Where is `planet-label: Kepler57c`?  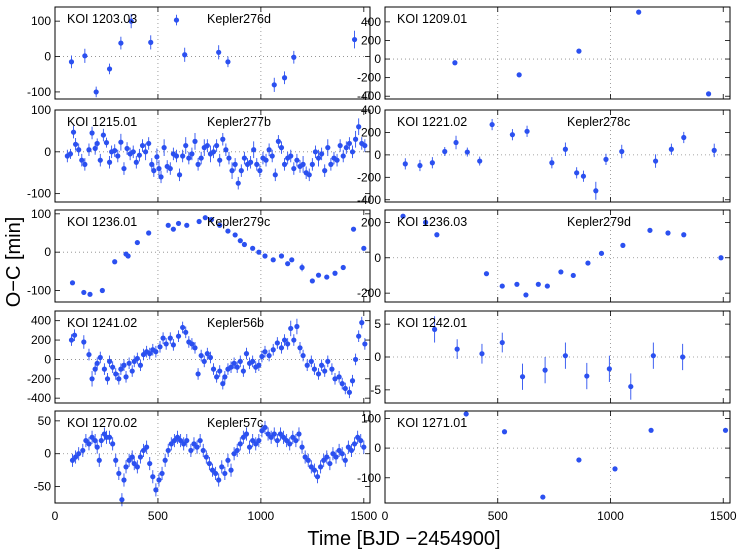
planet-label: Kepler57c is located at coordinates (235, 423).